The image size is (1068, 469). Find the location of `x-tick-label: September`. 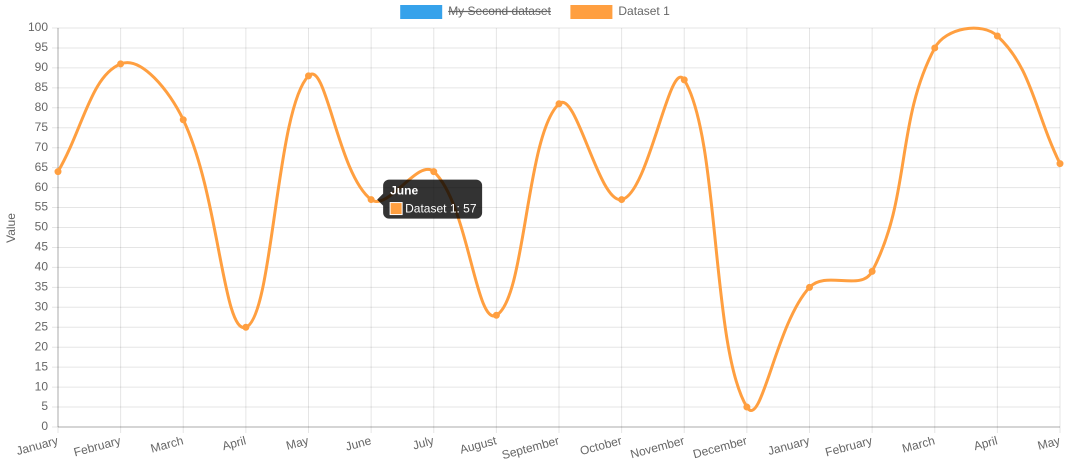

x-tick-label: September is located at coordinates (530, 447).